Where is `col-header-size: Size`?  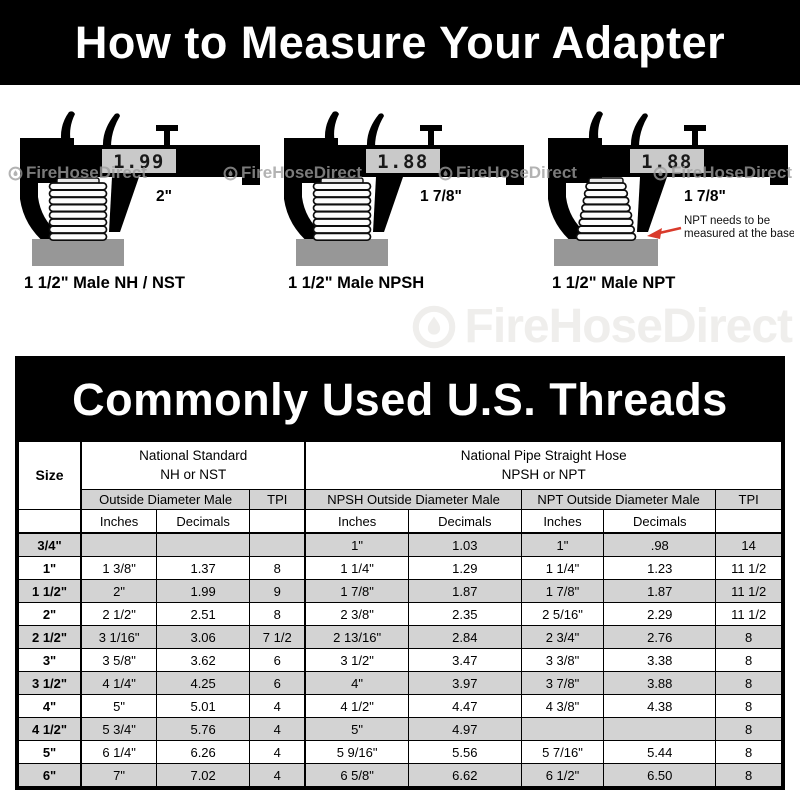 col-header-size: Size is located at coordinates (50, 475).